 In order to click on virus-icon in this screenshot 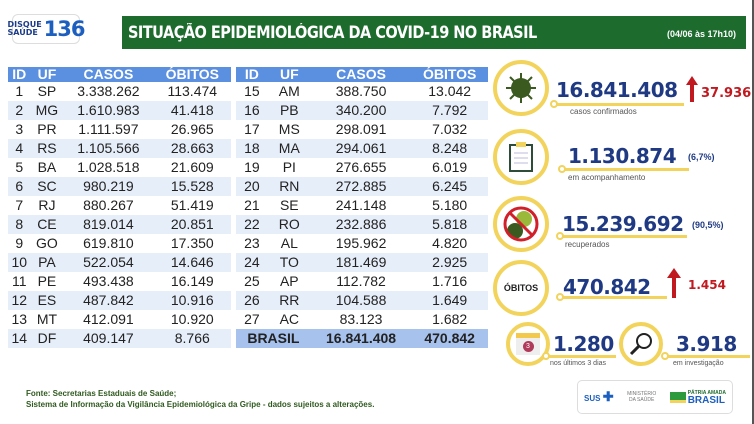, I will do `click(521, 88)`.